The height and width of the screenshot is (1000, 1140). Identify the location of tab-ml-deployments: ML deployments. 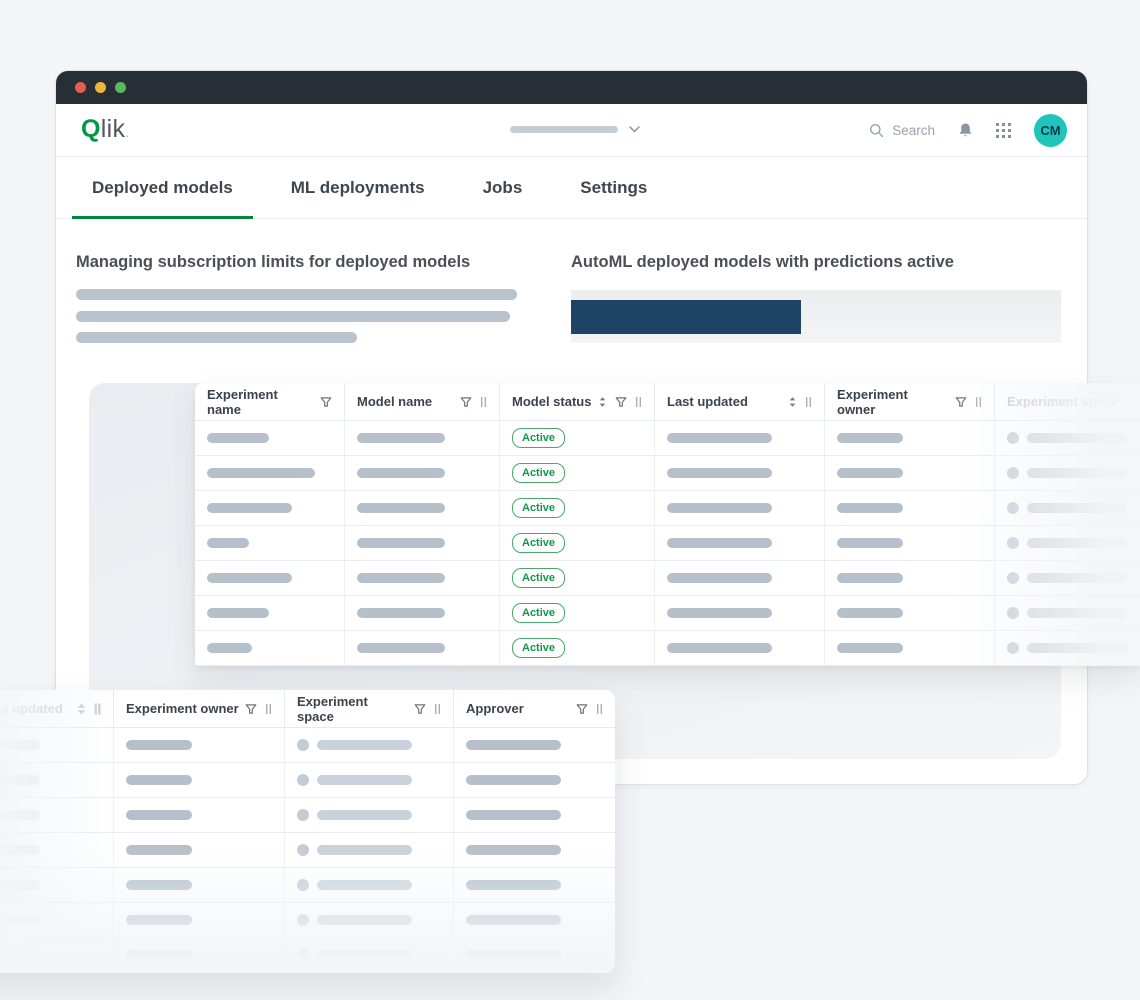
(357, 187).